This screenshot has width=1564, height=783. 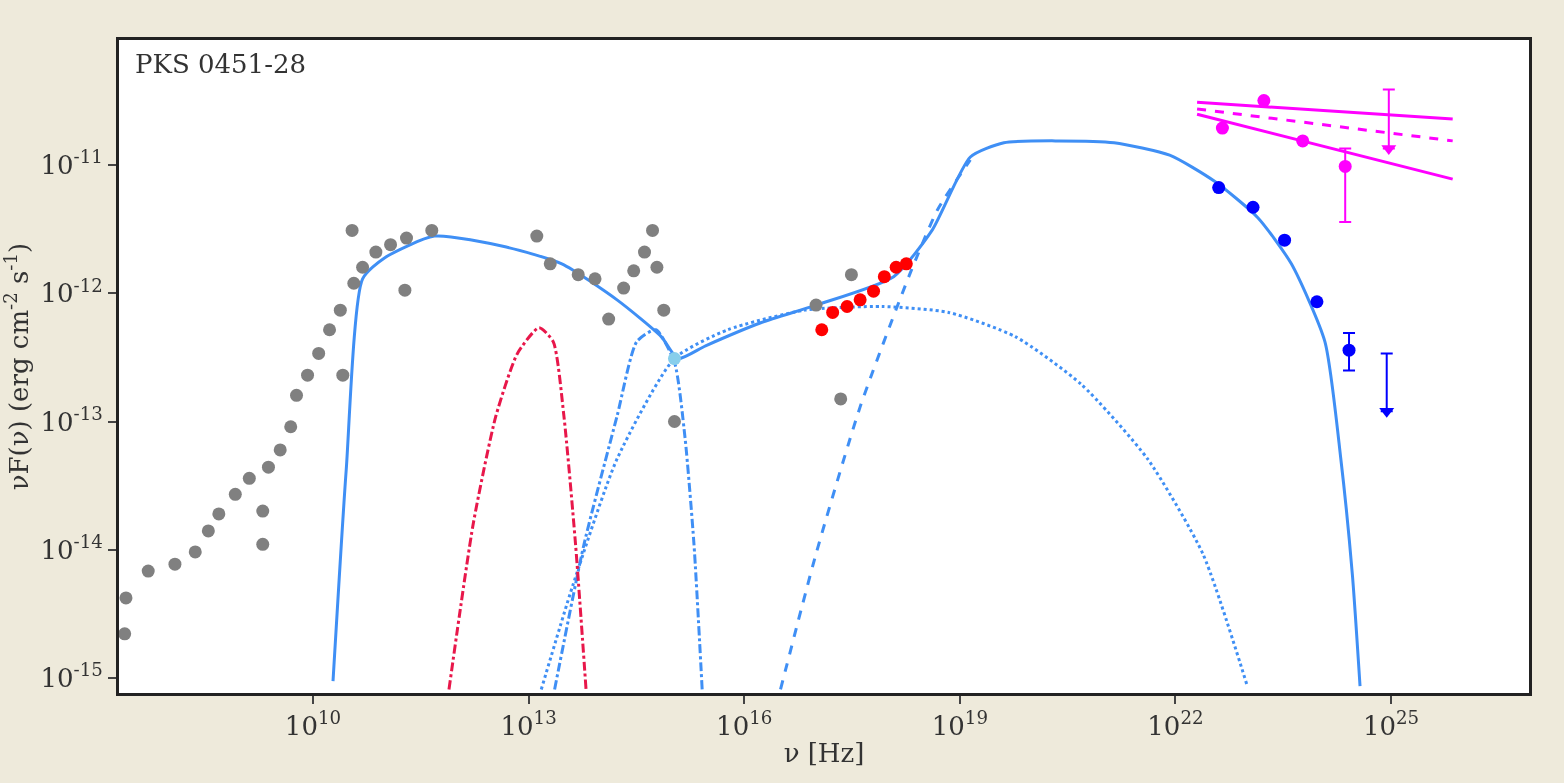 What do you see at coordinates (71, 419) in the screenshot?
I see `y-tick-label: 10$^{-13}$` at bounding box center [71, 419].